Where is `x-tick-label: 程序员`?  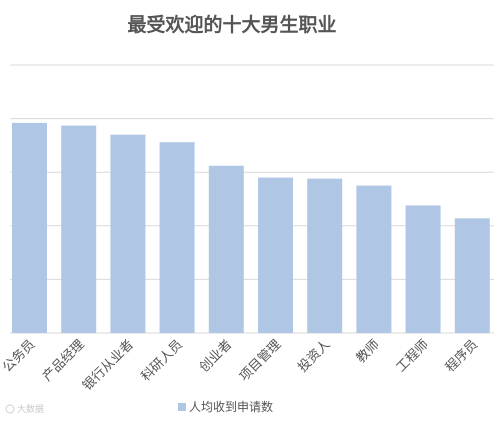
x-tick-label: 程序员 is located at coordinates (462, 356).